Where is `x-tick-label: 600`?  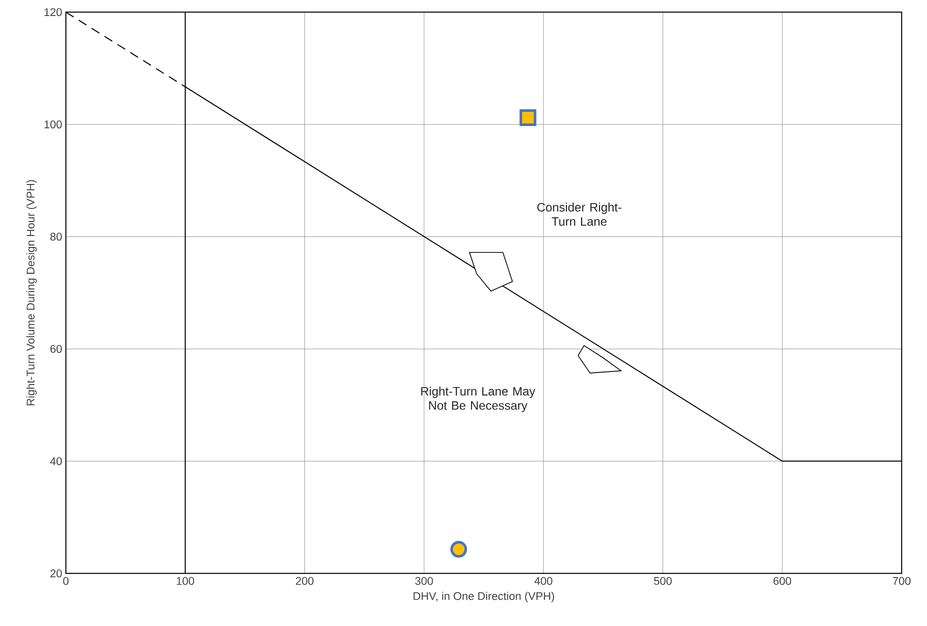
x-tick-label: 600 is located at coordinates (783, 580).